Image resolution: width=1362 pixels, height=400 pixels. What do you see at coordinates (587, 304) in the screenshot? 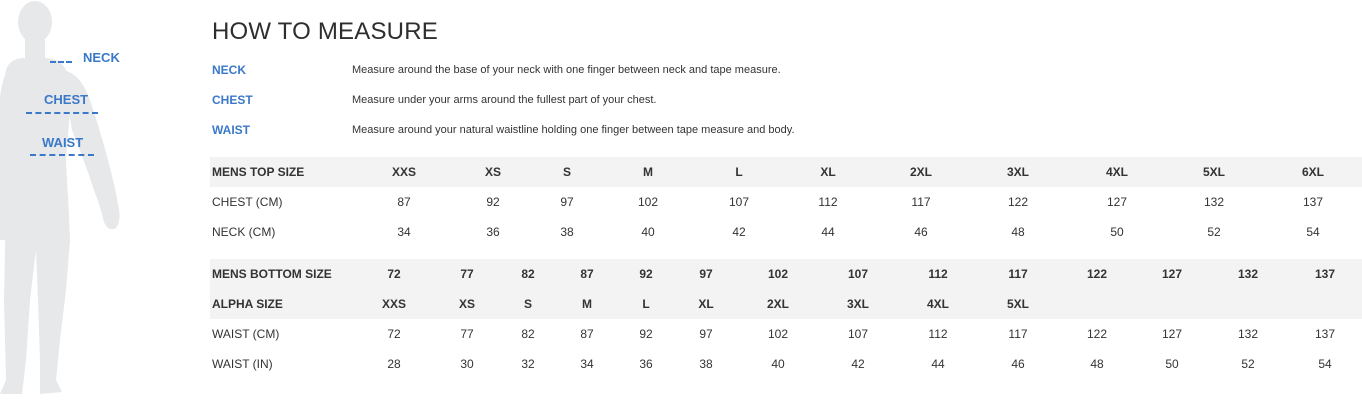
I see `alpha-size-cell: M` at bounding box center [587, 304].